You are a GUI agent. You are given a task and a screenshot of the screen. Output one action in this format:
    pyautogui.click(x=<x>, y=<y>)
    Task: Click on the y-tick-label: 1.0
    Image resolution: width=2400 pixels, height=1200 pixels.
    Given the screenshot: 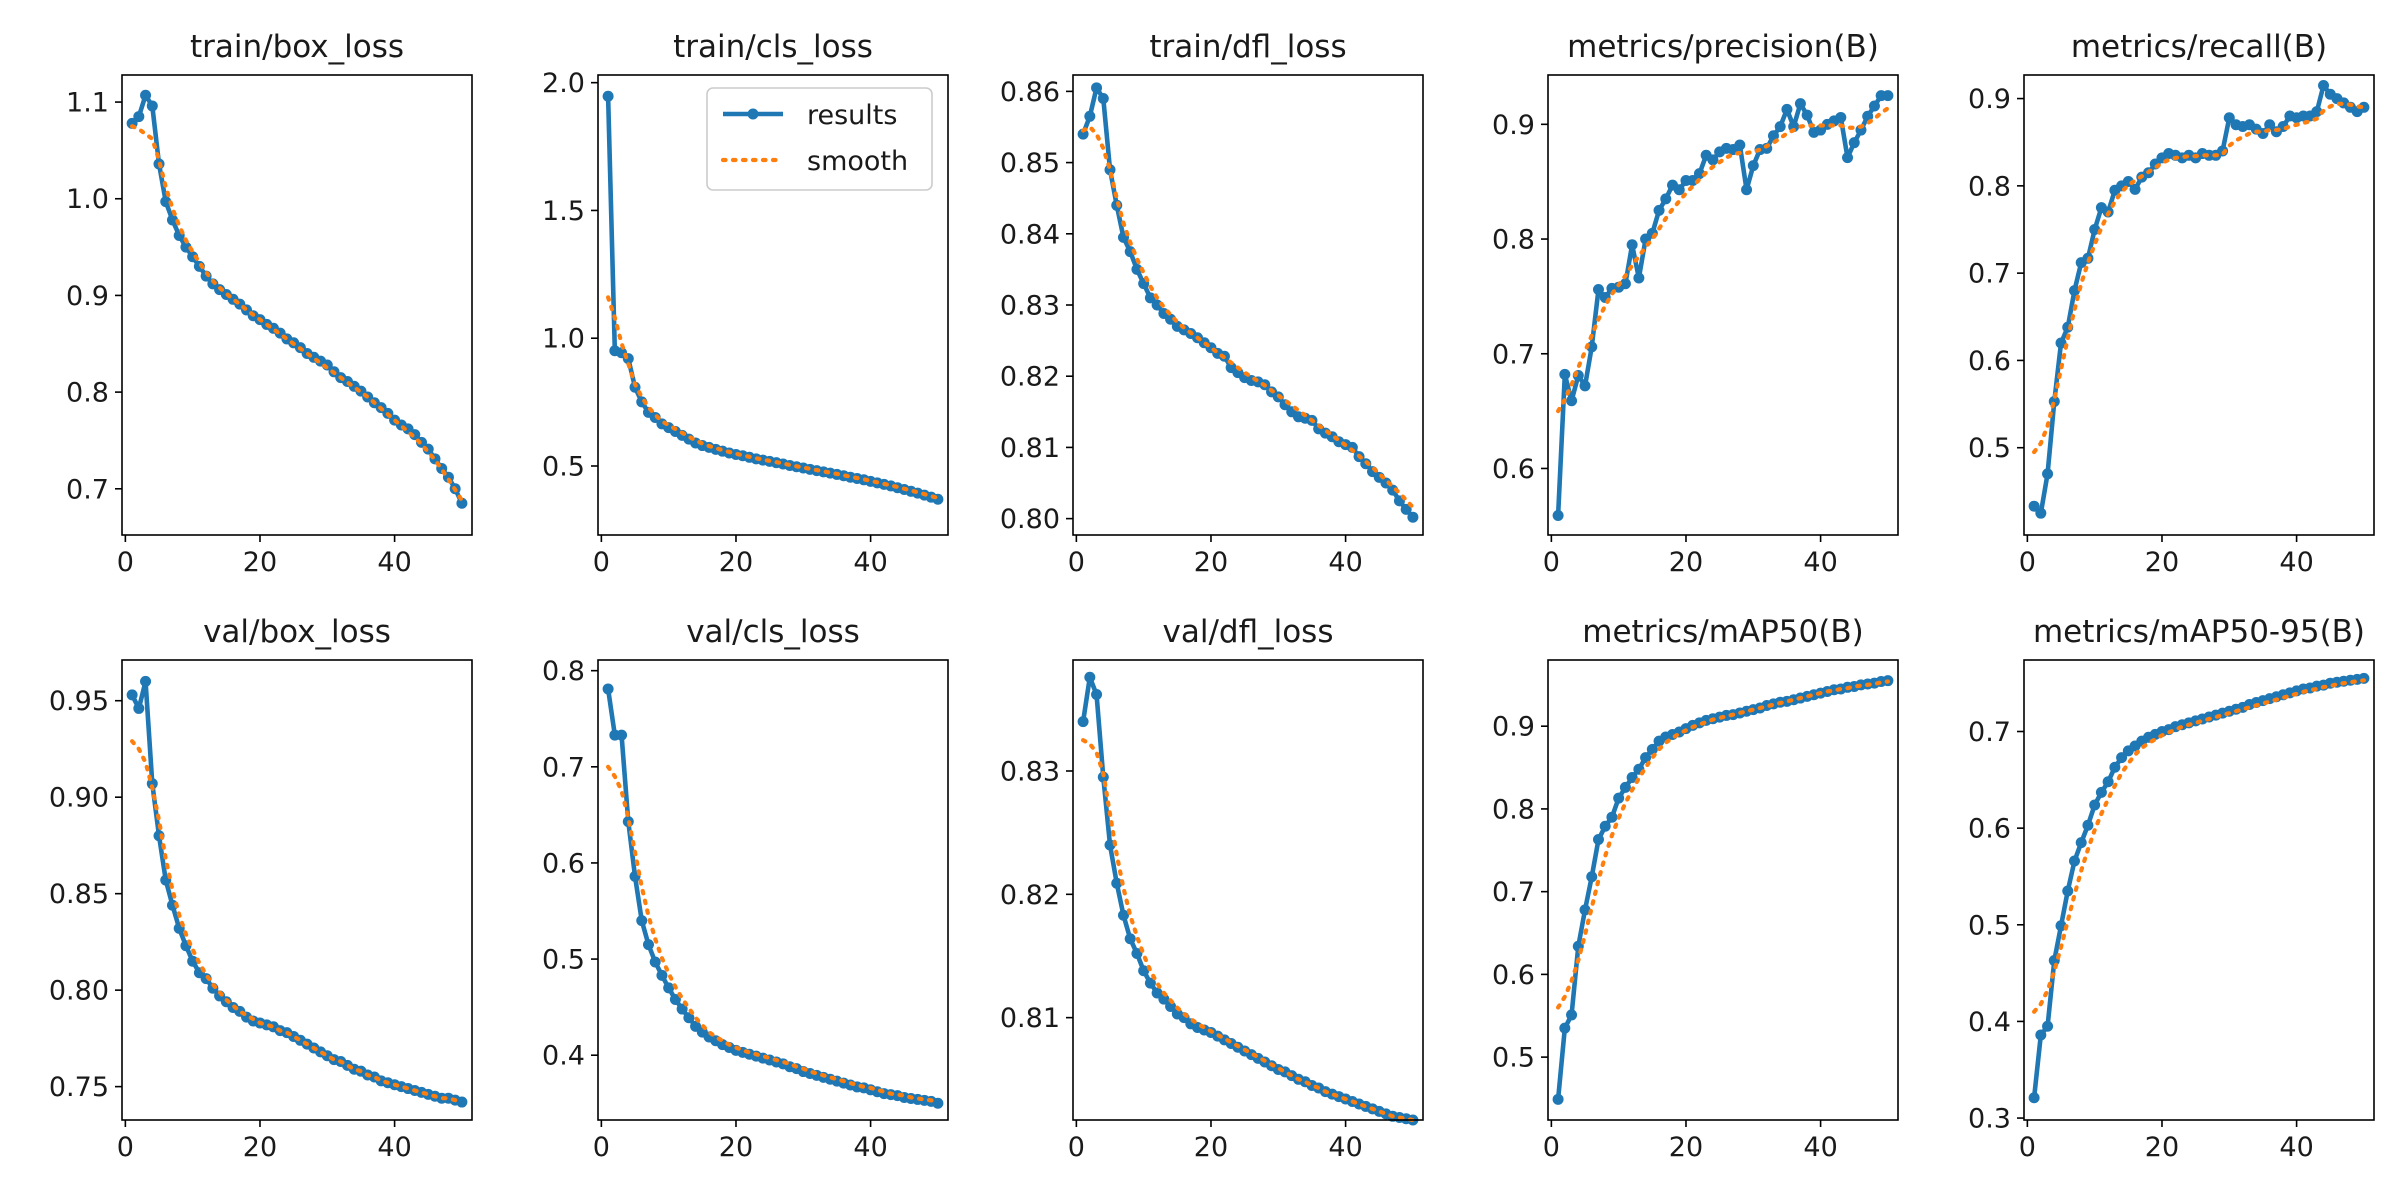 What is the action you would take?
    pyautogui.click(x=563, y=339)
    